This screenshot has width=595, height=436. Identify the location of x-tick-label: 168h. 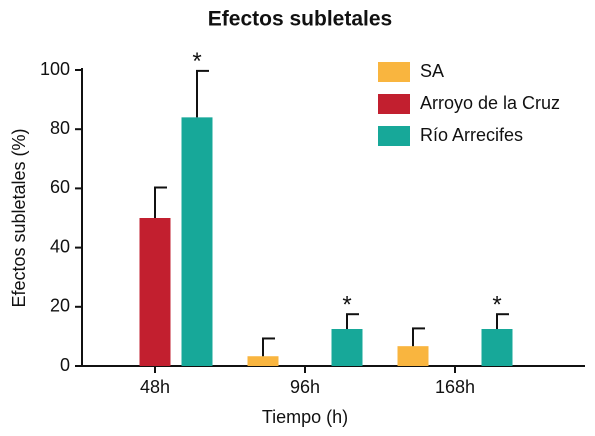
(455, 387).